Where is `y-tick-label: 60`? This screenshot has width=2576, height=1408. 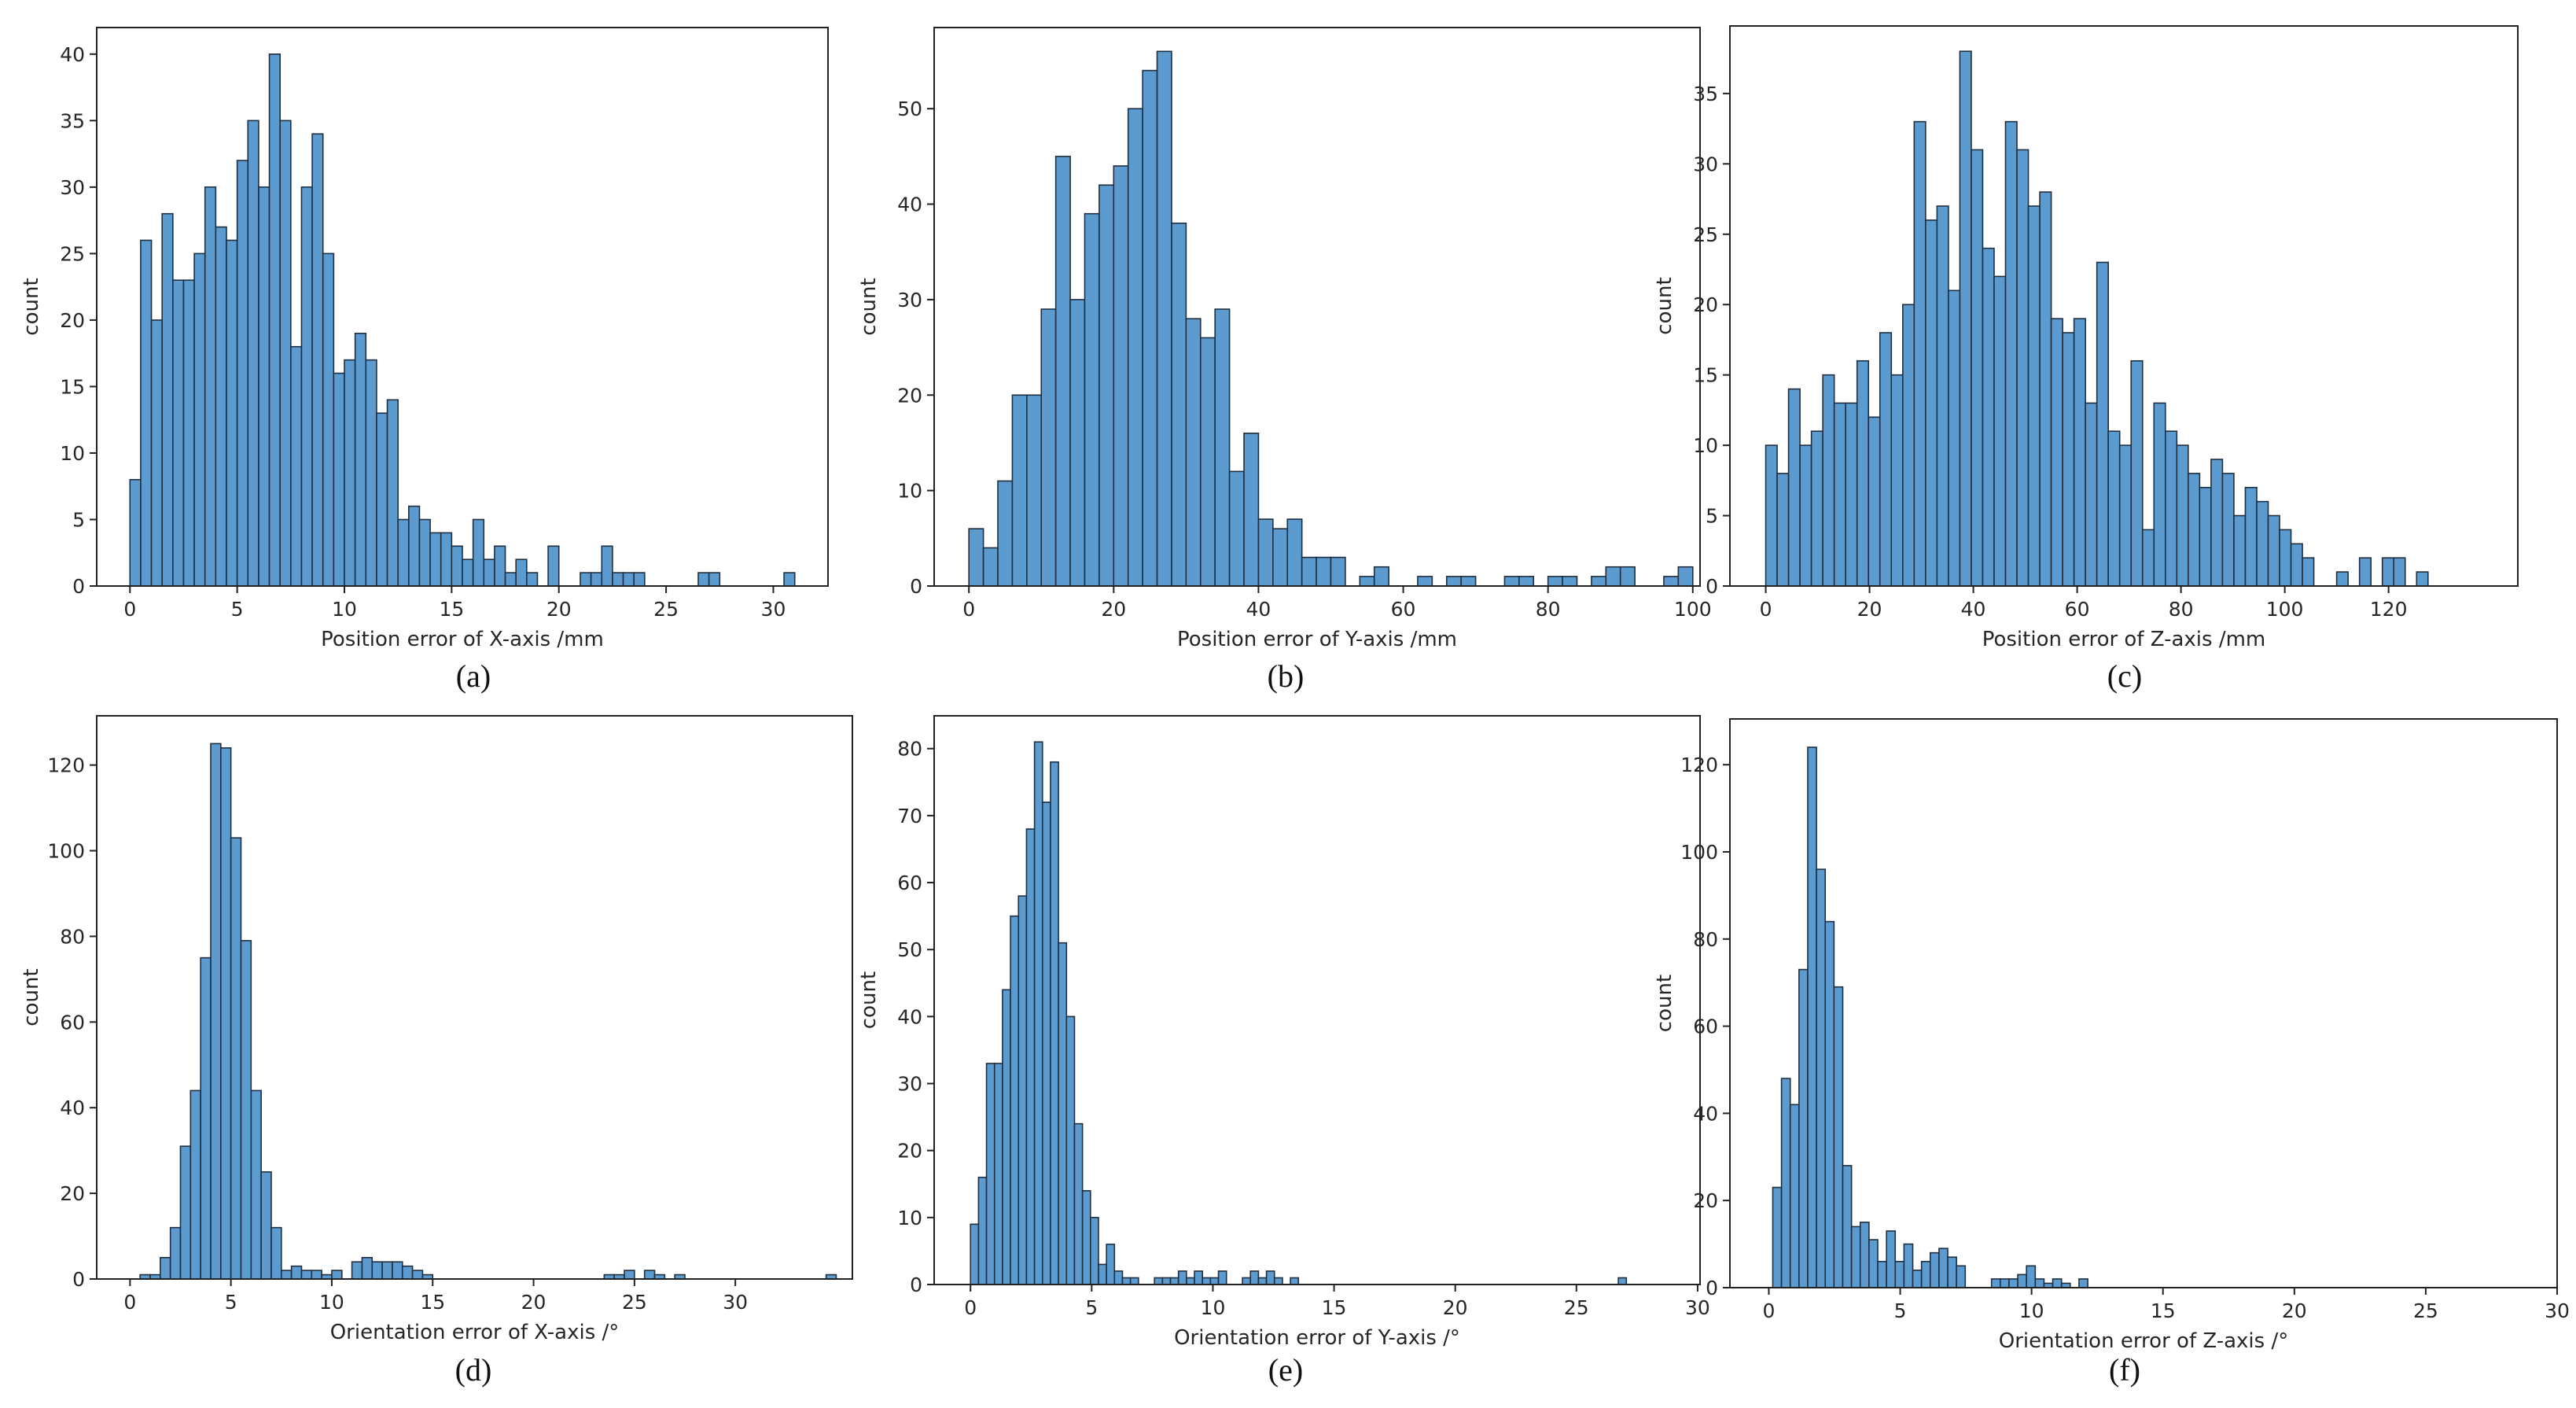 y-tick-label: 60 is located at coordinates (1706, 1026).